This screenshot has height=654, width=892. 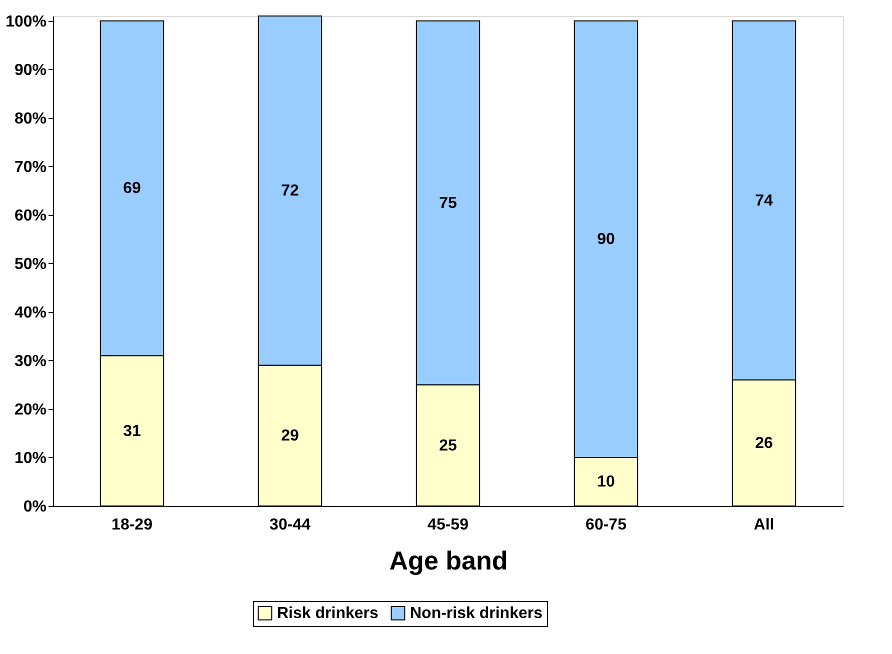 I want to click on y-tick-label: 100%, so click(x=26, y=21).